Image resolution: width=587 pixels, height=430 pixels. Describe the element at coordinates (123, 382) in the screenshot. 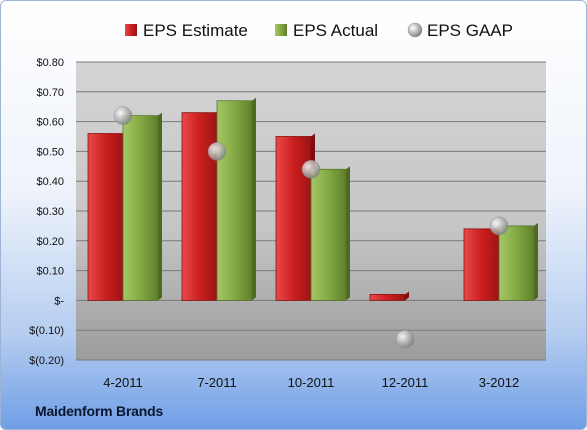

I see `x-tick-label: 4-2011` at that location.